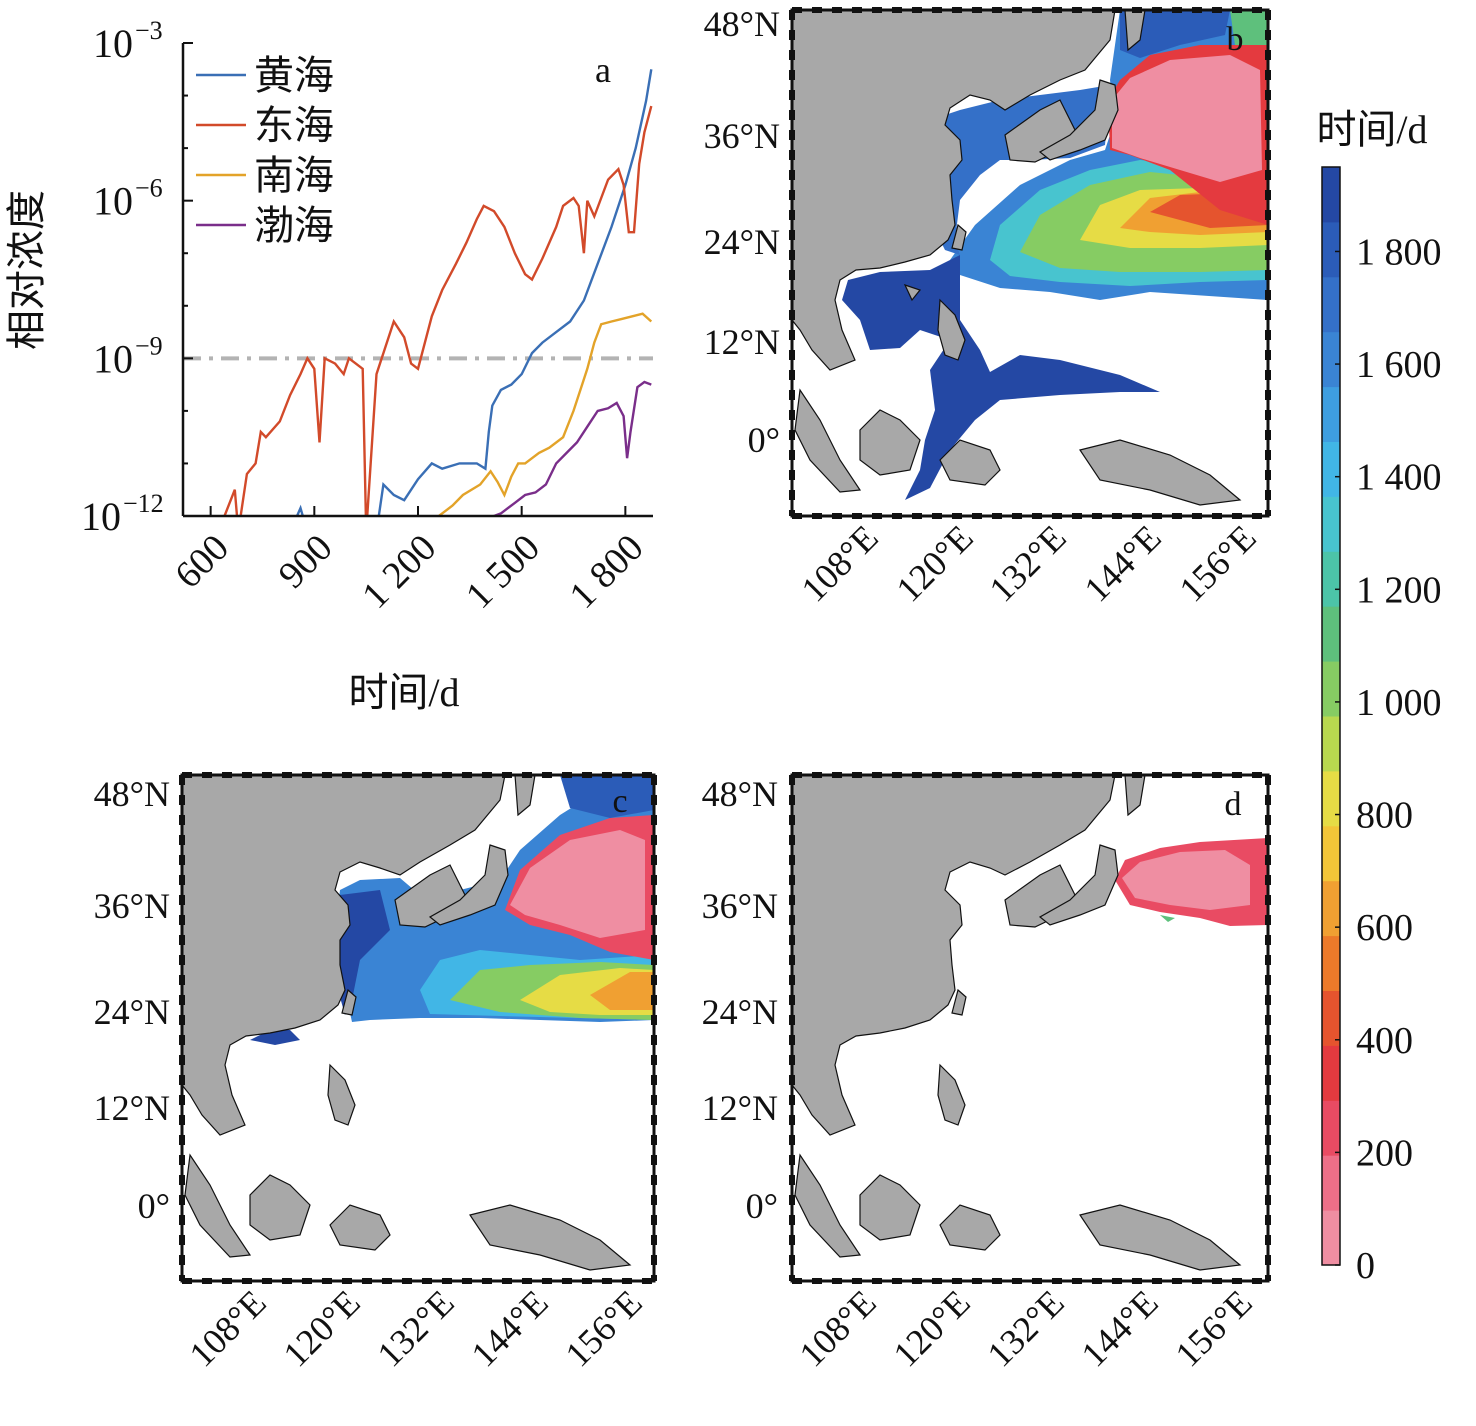 The width and height of the screenshot is (1476, 1426). I want to click on colorbar-tick-label: 1 600, so click(1399, 365).